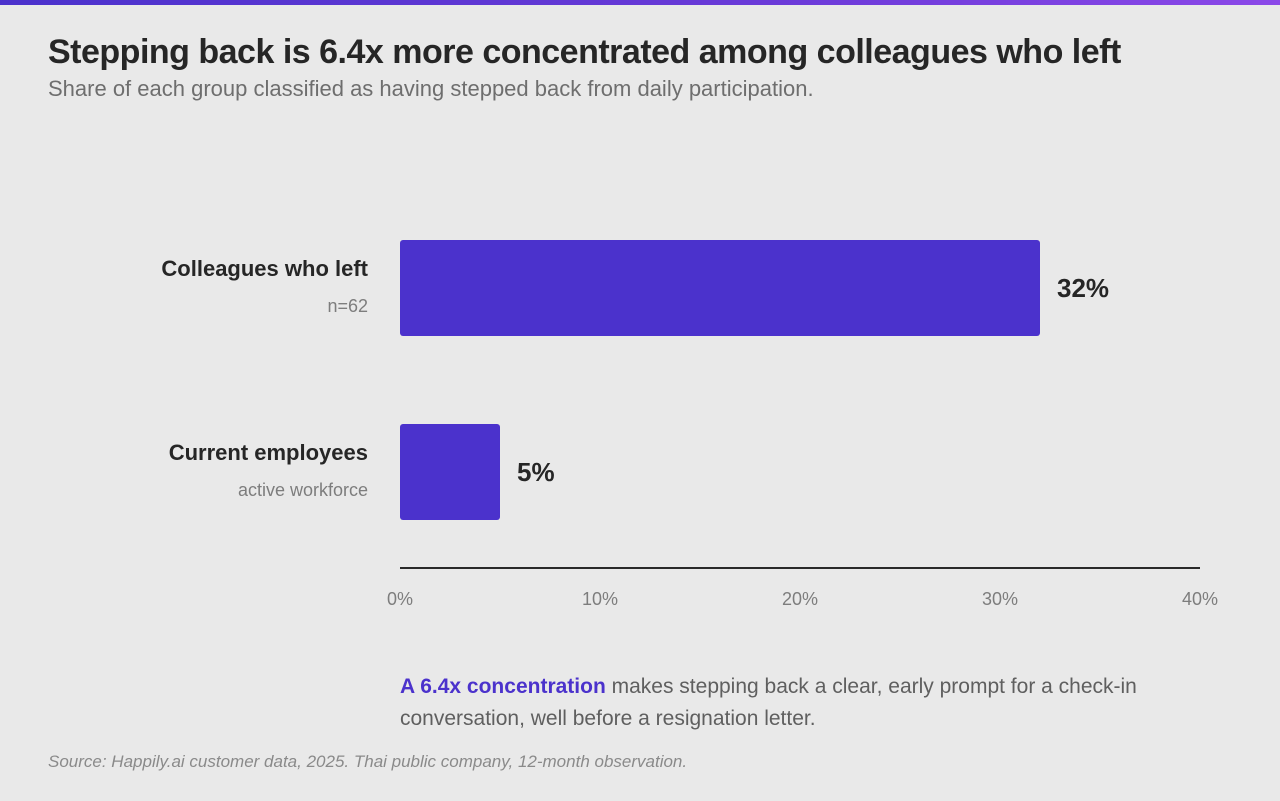 Image resolution: width=1280 pixels, height=801 pixels. Describe the element at coordinates (400, 599) in the screenshot. I see `x-tick-label-0: 0%` at that location.